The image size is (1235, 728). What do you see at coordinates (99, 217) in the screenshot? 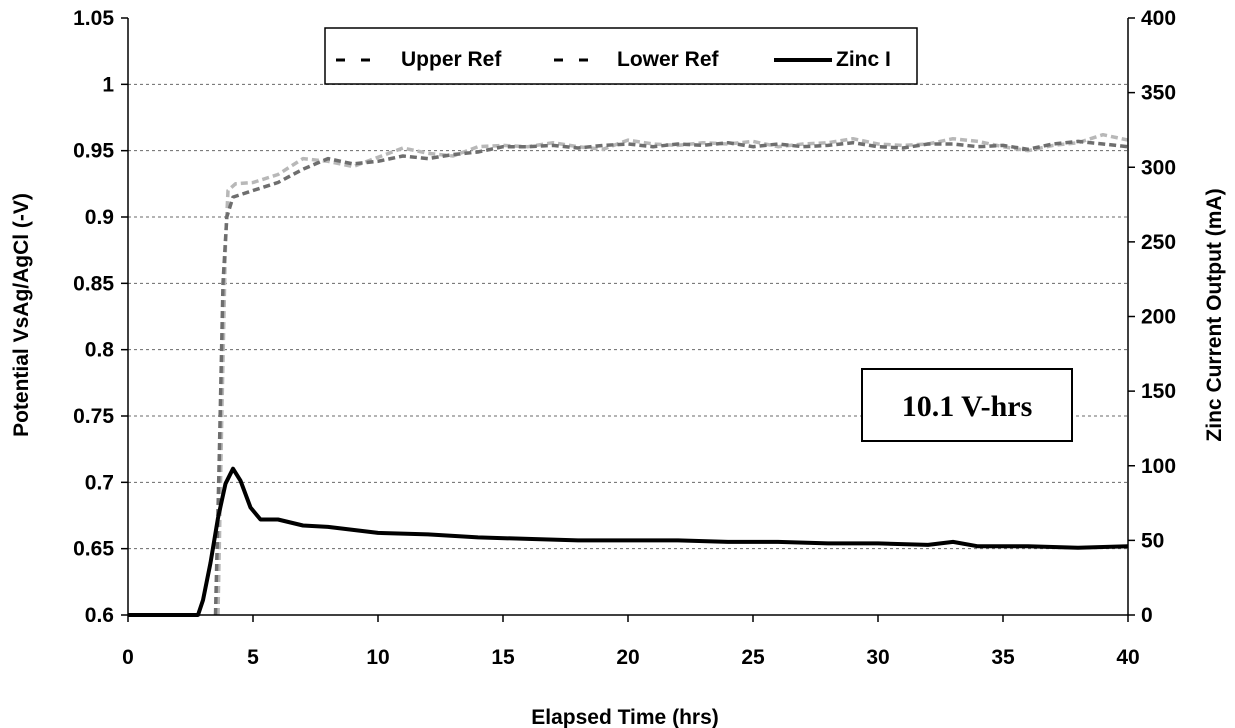
I see `y-tick-label: 0.9` at bounding box center [99, 217].